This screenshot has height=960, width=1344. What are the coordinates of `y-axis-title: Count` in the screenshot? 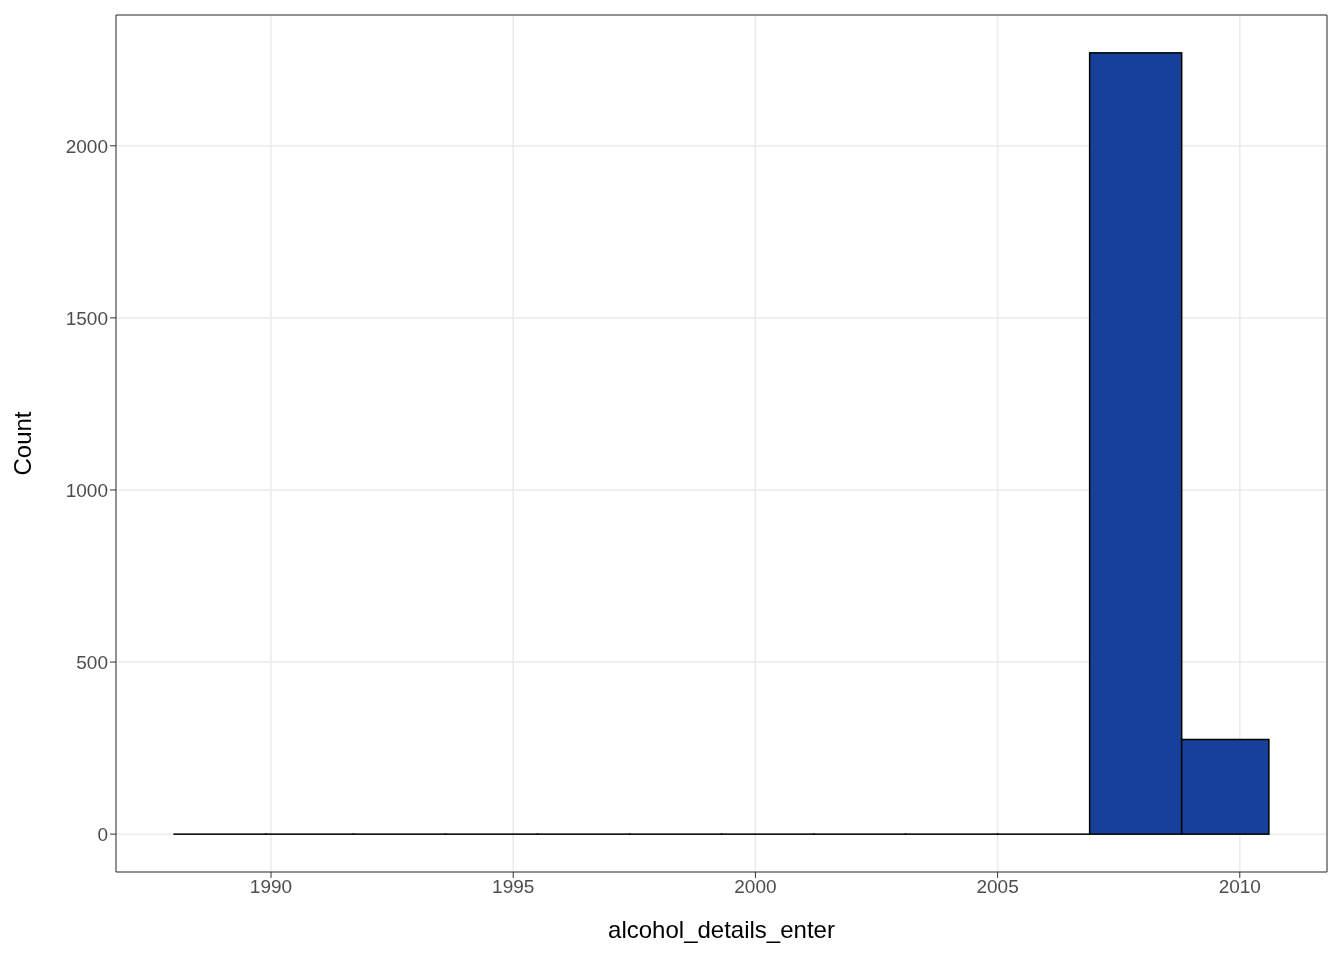 It's located at (22, 443).